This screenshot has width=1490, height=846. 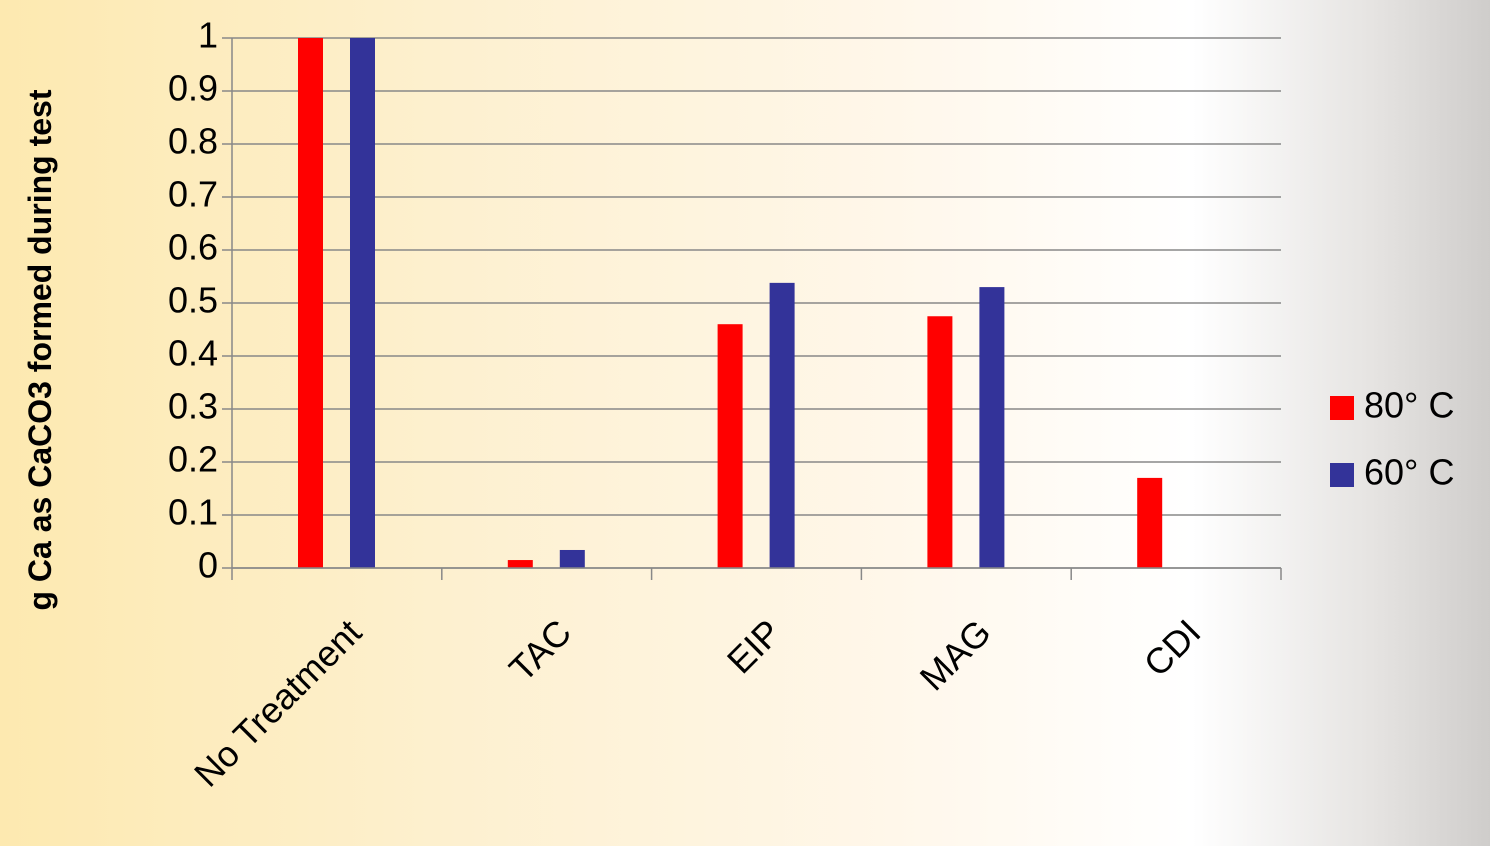 I want to click on x-tick-label: TAC, so click(x=540, y=650).